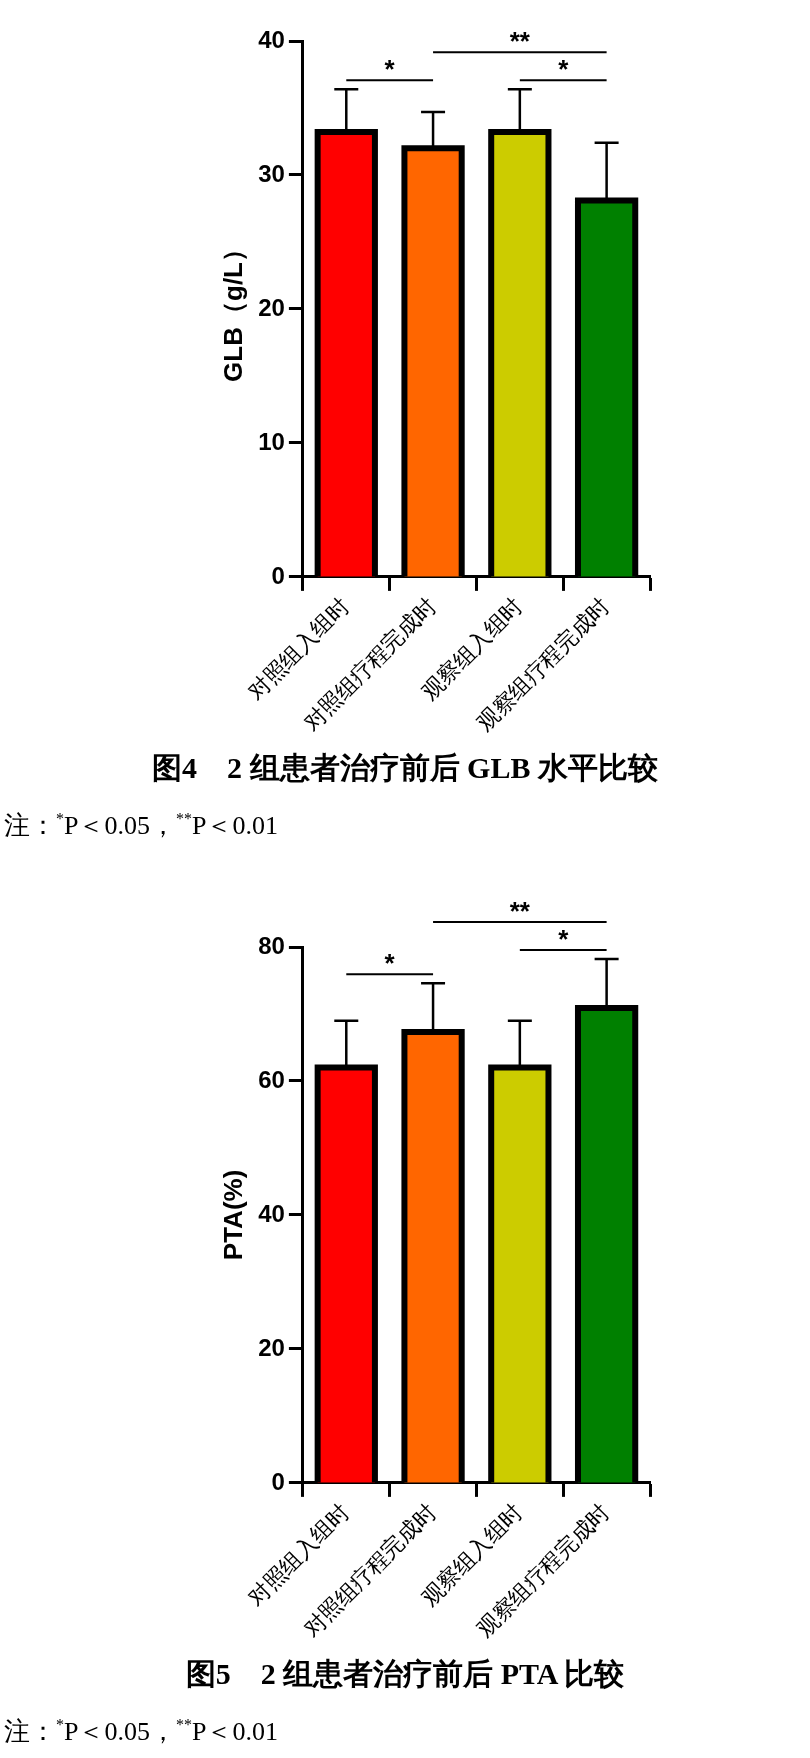 Image resolution: width=810 pixels, height=1758 pixels. I want to click on y-tick-label: 30, so click(271, 173).